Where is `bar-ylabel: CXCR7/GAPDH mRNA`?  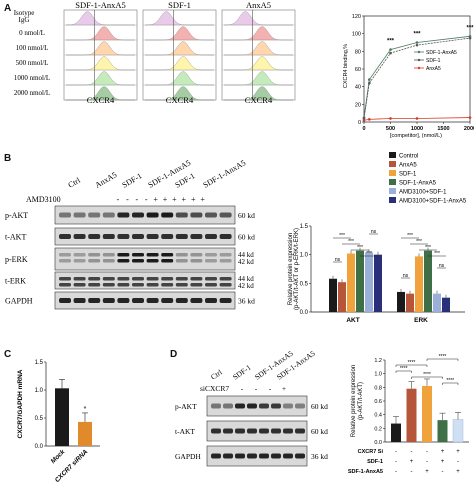 bar-ylabel: CXCR7/GAPDH mRNA is located at coordinates (20, 403).